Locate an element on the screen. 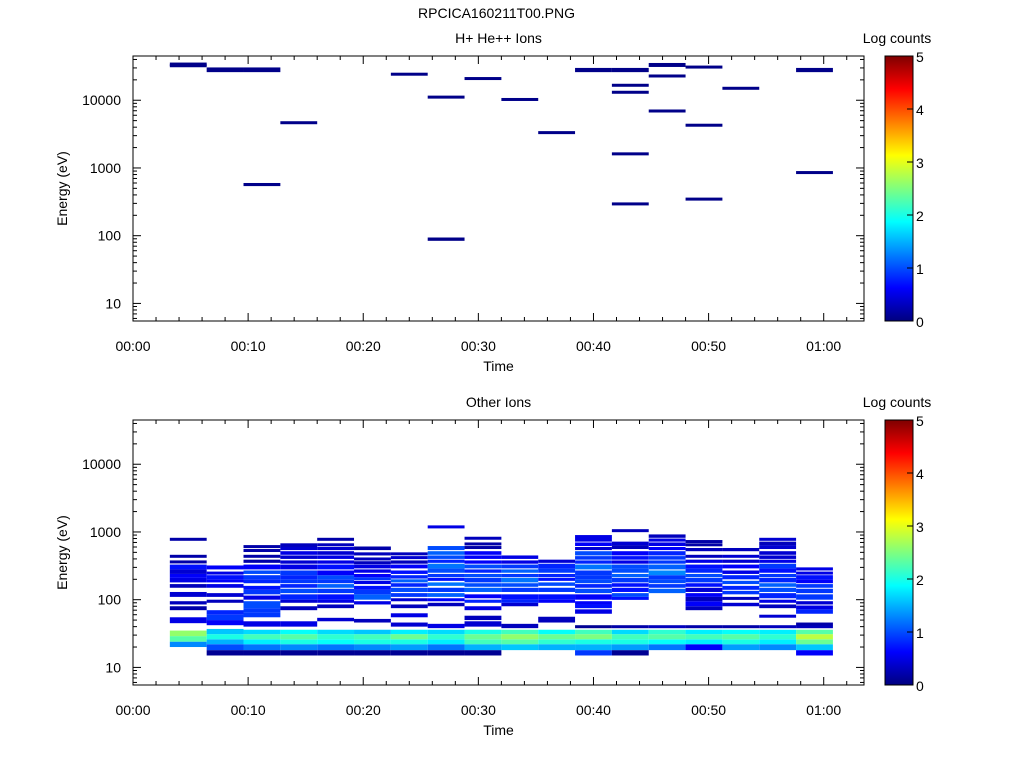 The height and width of the screenshot is (768, 1024). x-tick-label: 00:20 is located at coordinates (363, 346).